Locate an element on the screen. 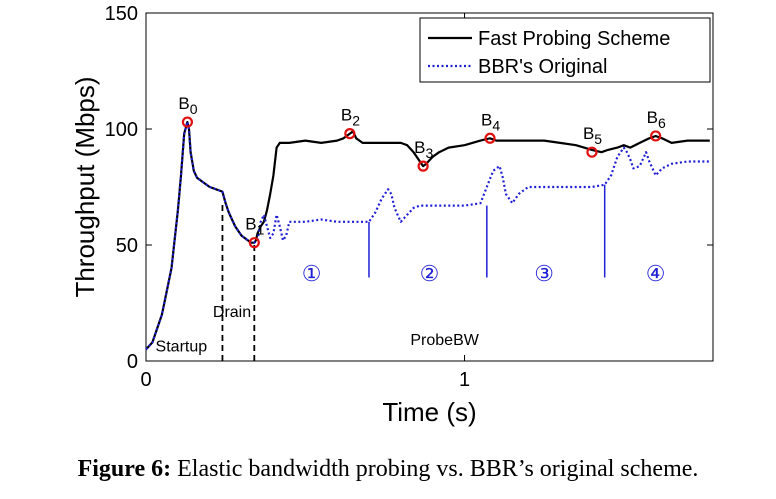 The height and width of the screenshot is (499, 776). x-tick-label: 1 is located at coordinates (464, 380).